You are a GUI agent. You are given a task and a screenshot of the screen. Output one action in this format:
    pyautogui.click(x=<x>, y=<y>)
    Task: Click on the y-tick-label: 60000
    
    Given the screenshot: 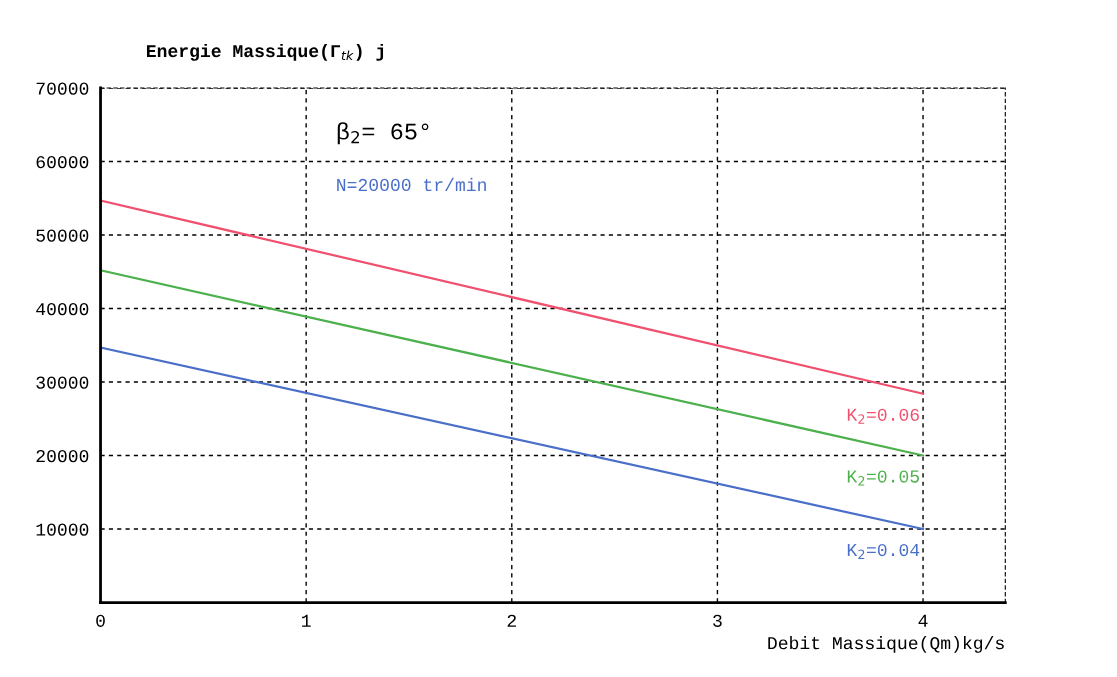 What is the action you would take?
    pyautogui.click(x=62, y=162)
    